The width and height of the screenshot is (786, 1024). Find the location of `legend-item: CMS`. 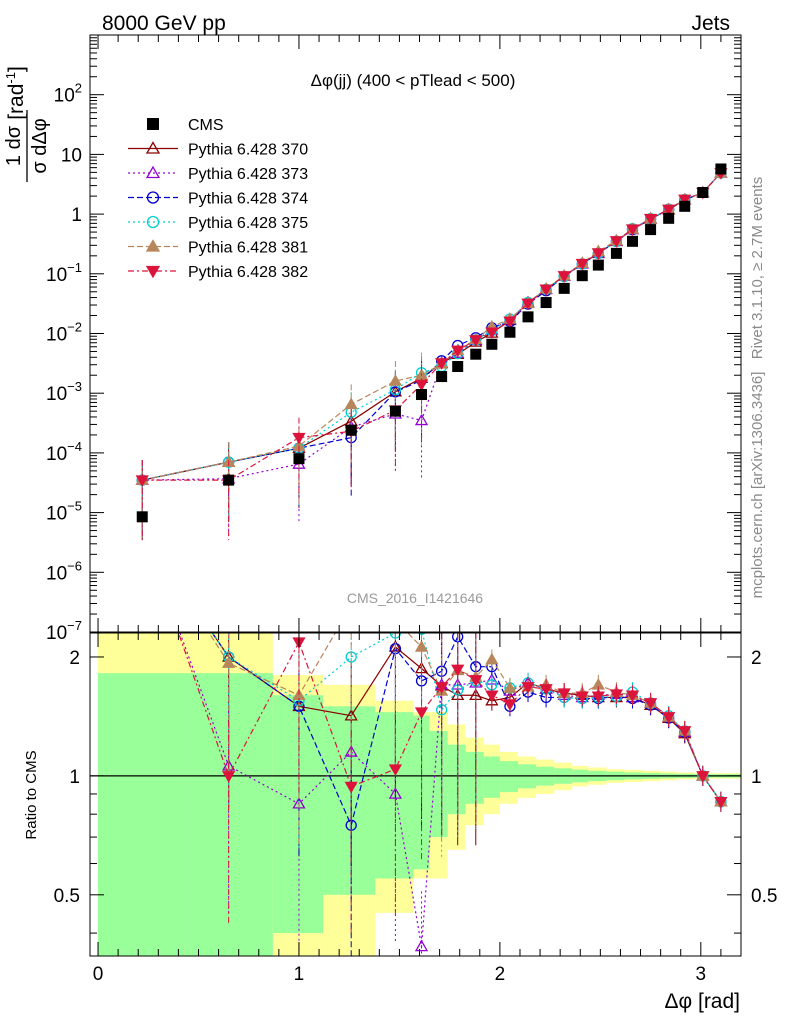

legend-item: CMS is located at coordinates (185, 125).